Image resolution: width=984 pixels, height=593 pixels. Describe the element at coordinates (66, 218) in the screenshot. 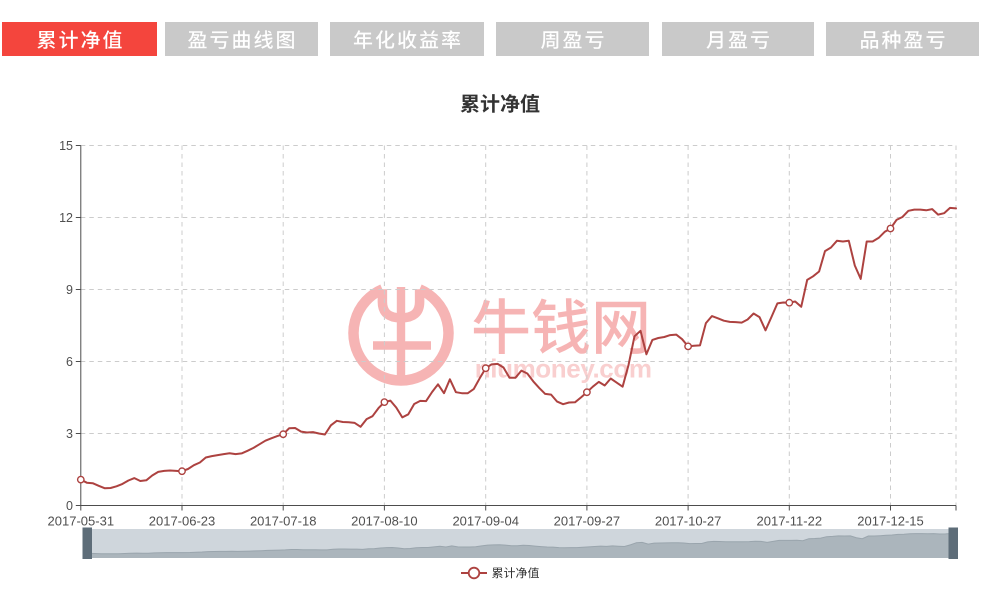

I see `svg-text: 12` at that location.